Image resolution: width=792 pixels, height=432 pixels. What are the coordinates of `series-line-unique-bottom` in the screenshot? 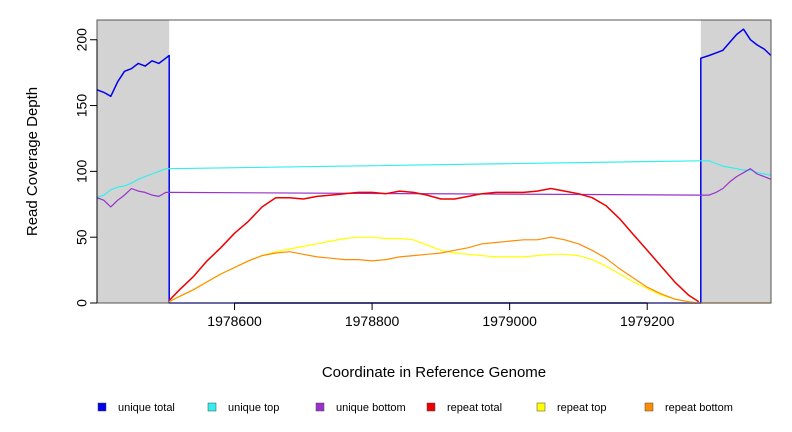 It's located at (434, 188).